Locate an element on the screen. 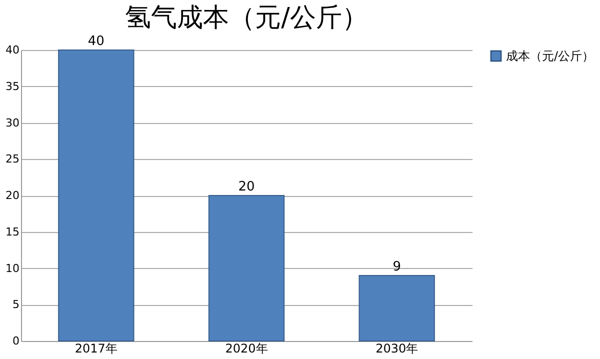  y-tick-label: 15 is located at coordinates (13, 231).